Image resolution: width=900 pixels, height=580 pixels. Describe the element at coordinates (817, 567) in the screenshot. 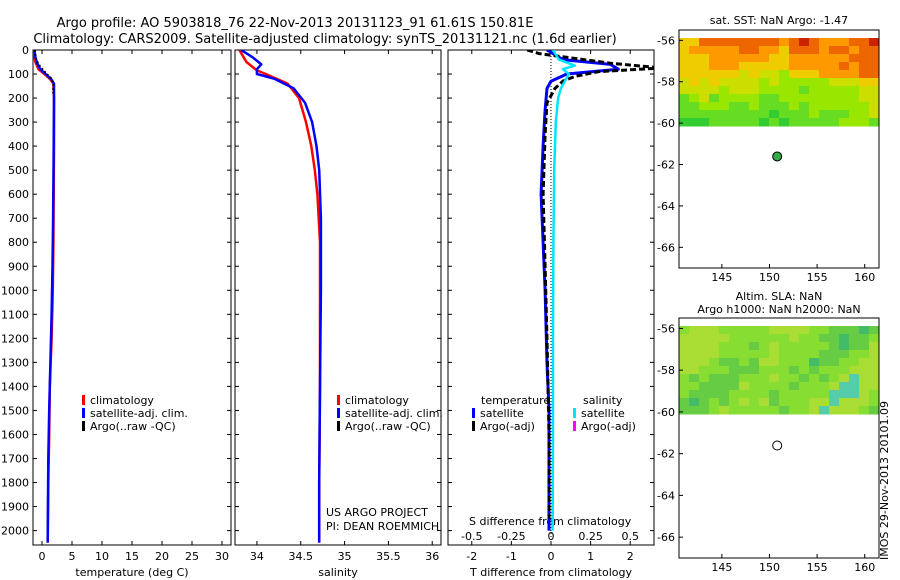

I see `map-lon-tick-label: 155` at that location.